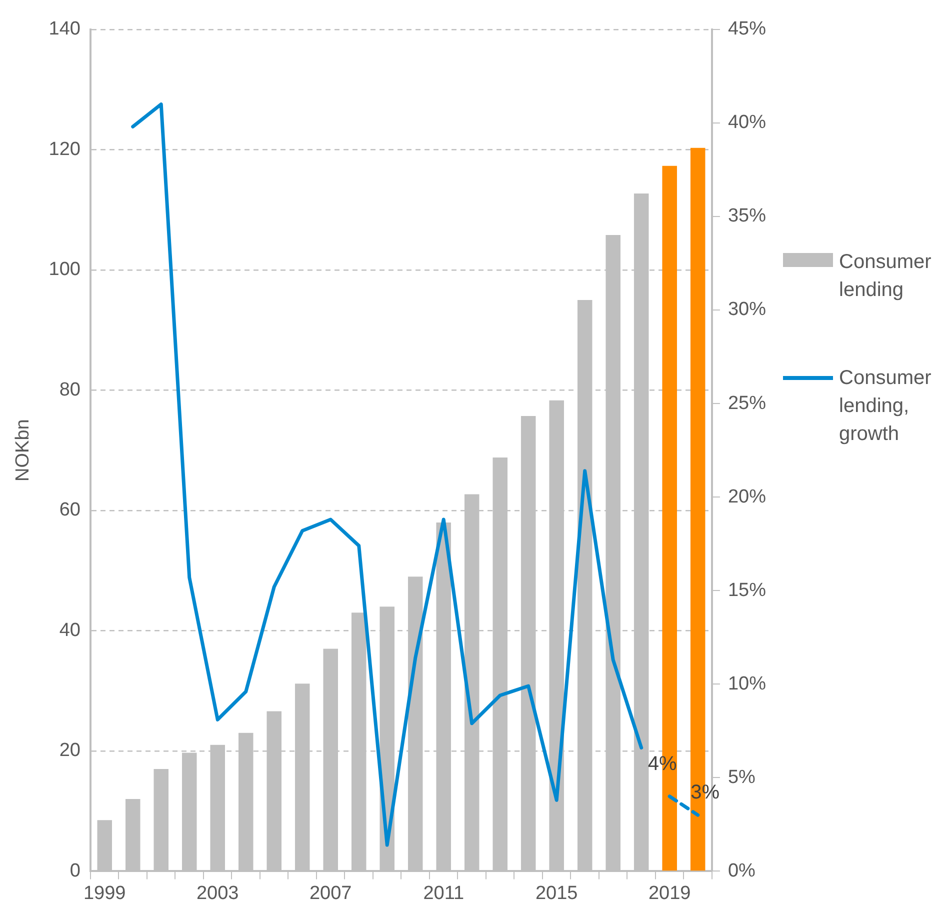  What do you see at coordinates (69, 630) in the screenshot?
I see `y-tick-label: 40` at bounding box center [69, 630].